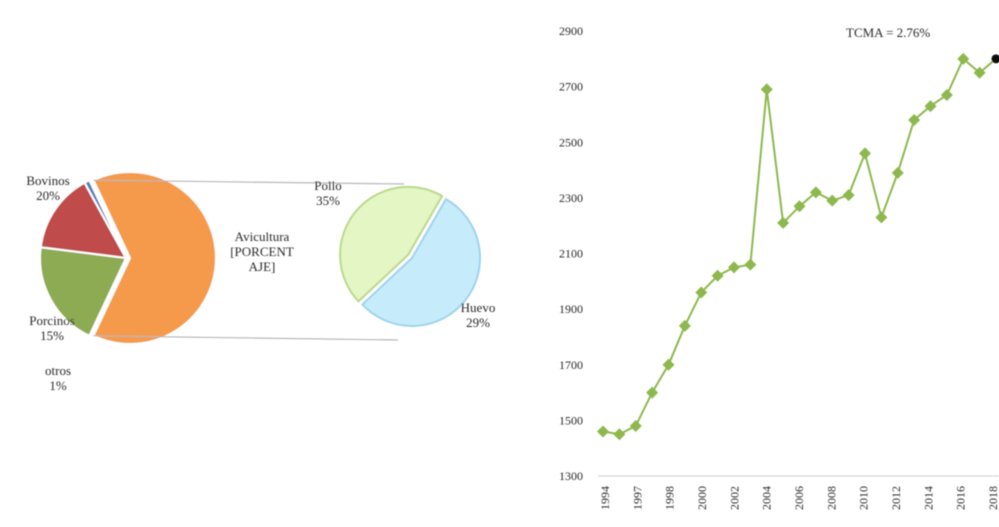 This screenshot has width=999, height=527. What do you see at coordinates (154, 258) in the screenshot?
I see `pie-slice-avicultura` at bounding box center [154, 258].